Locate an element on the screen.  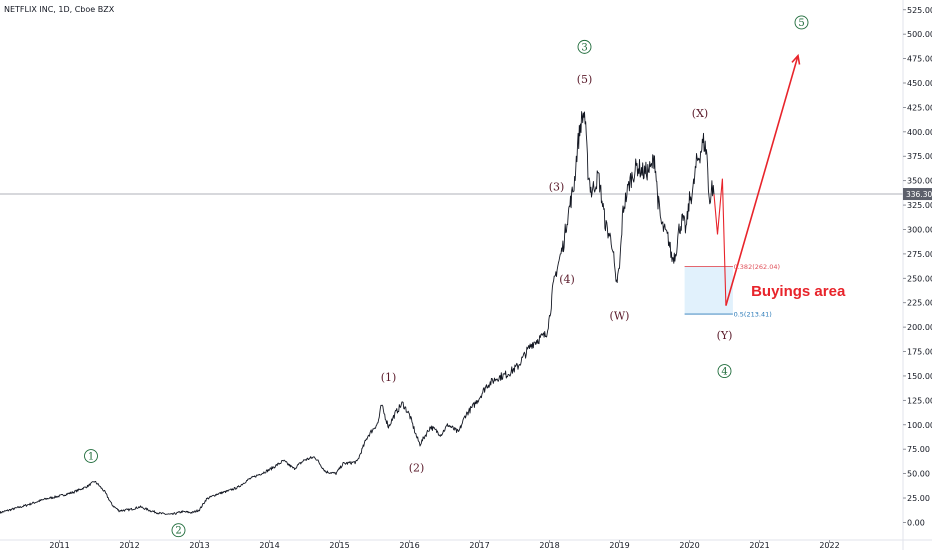
y-tick-label: 450.00 is located at coordinates (919, 83).